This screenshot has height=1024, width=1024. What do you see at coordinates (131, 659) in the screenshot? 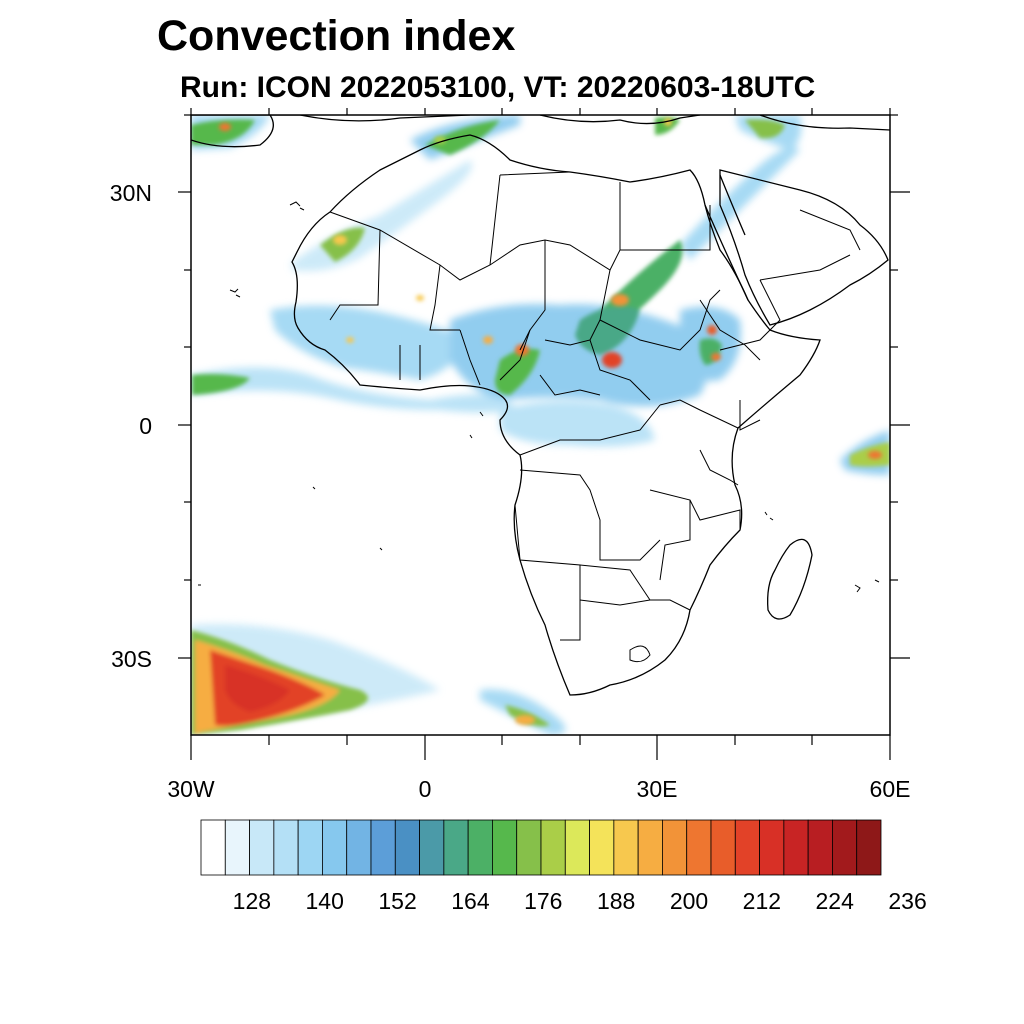
I see `y-tick-label-30s: 30S` at bounding box center [131, 659].